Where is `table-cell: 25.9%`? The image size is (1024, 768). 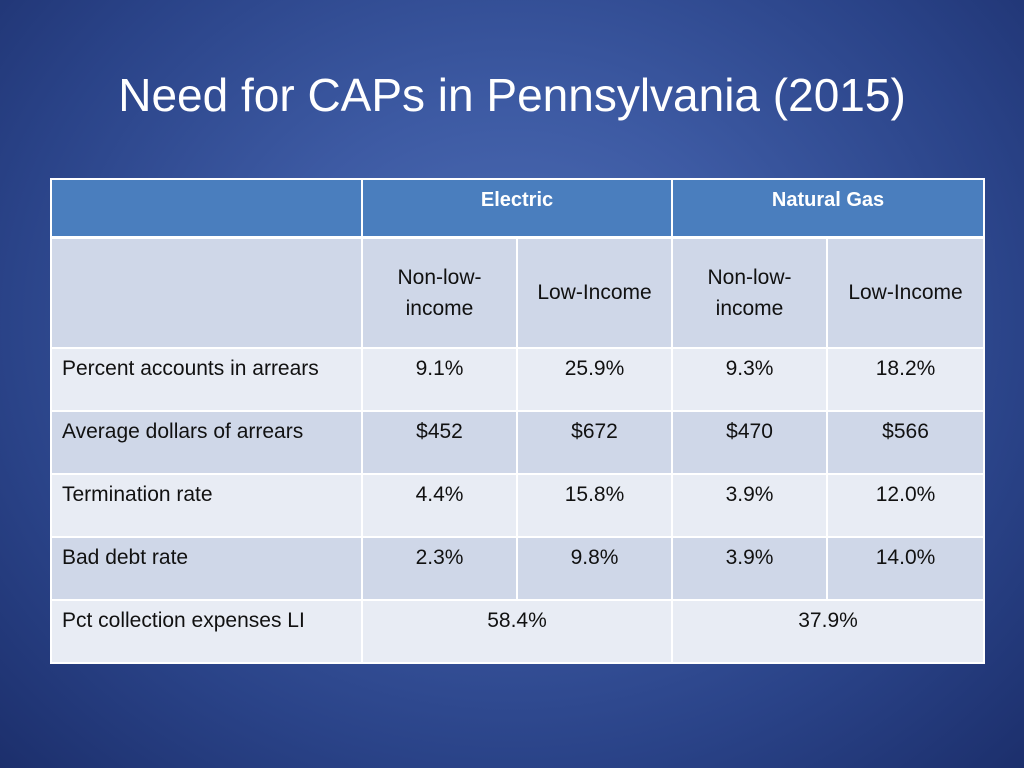 table-cell: 25.9% is located at coordinates (594, 379).